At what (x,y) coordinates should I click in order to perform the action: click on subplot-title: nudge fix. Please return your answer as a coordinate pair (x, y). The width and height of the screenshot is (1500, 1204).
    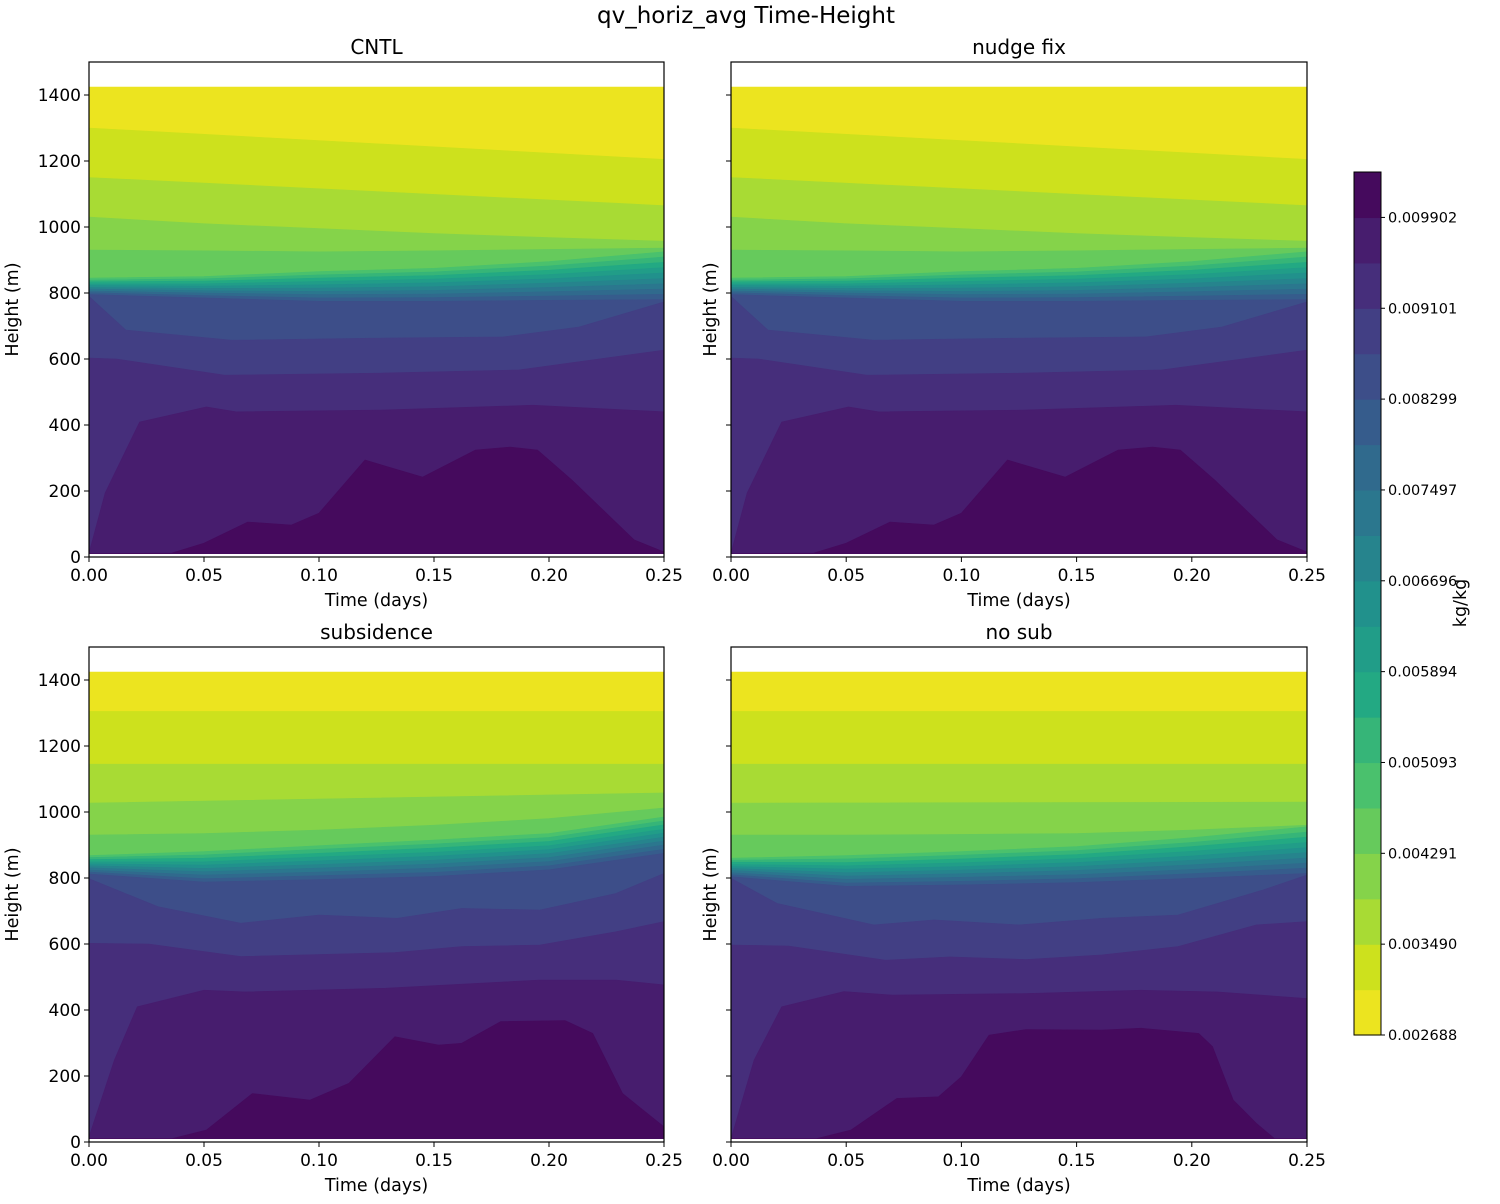
    Looking at the image, I should click on (1019, 47).